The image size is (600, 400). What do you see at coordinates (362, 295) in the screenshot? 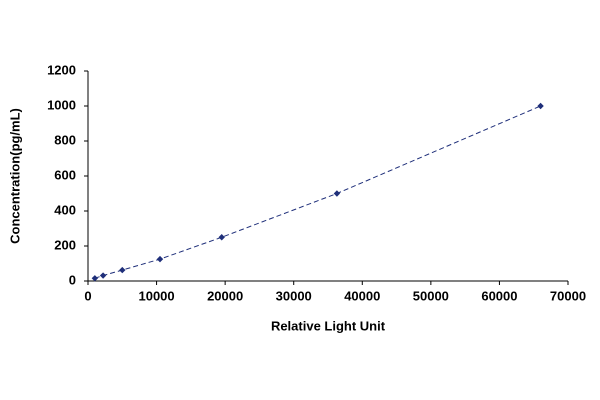
I see `x-tick-label: 40000` at bounding box center [362, 295].